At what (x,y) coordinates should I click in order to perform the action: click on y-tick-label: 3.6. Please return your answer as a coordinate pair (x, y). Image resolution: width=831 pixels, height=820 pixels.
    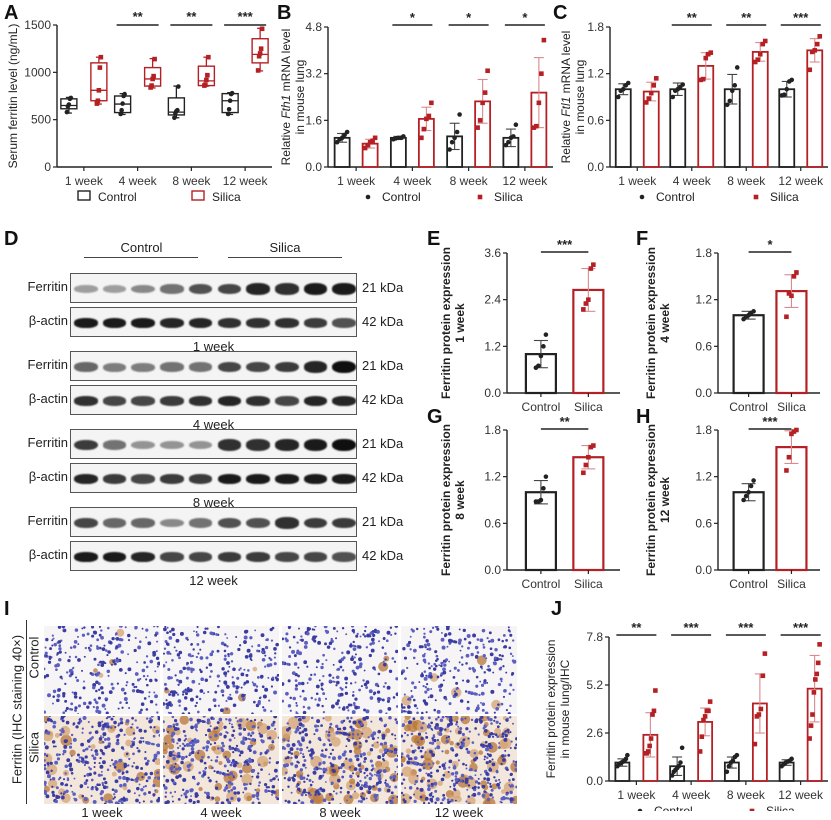
    Looking at the image, I should click on (492, 253).